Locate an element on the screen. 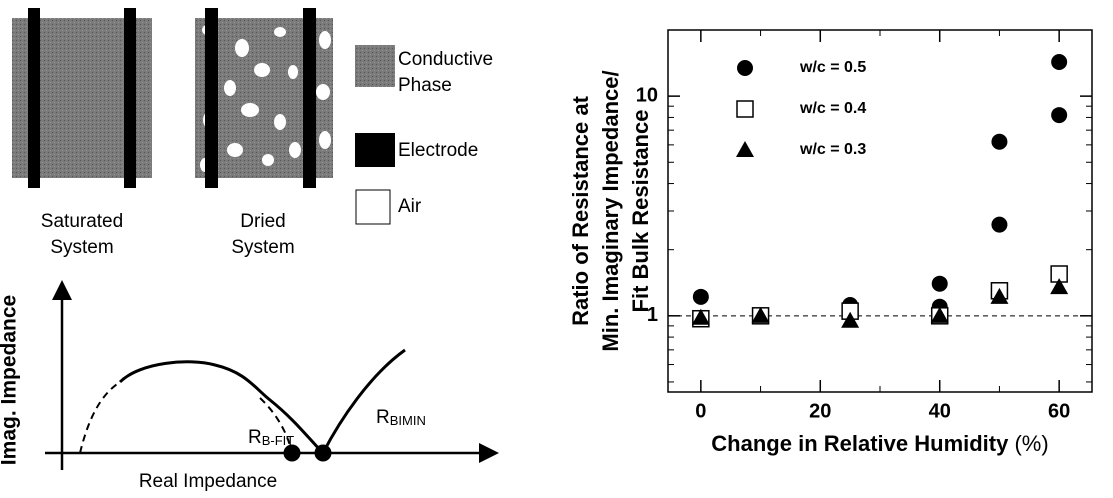 The image size is (1113, 498). y-tick-label: 10 is located at coordinates (647, 95).